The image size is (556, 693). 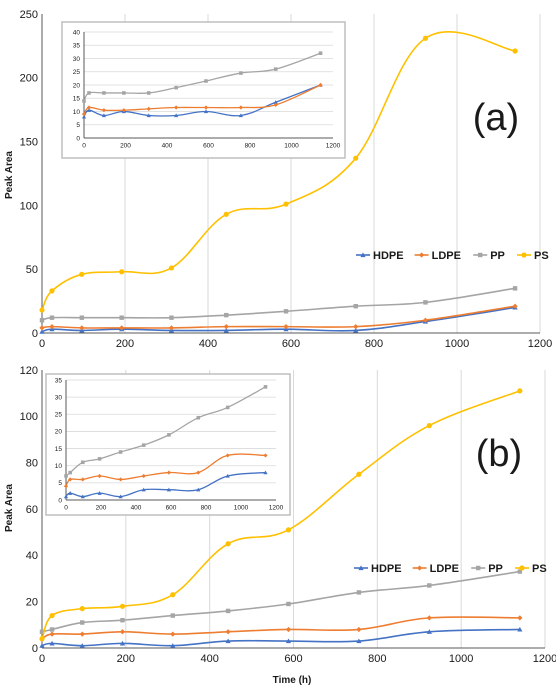 I want to click on panel-b-inset-line-ldpe, so click(x=165, y=470).